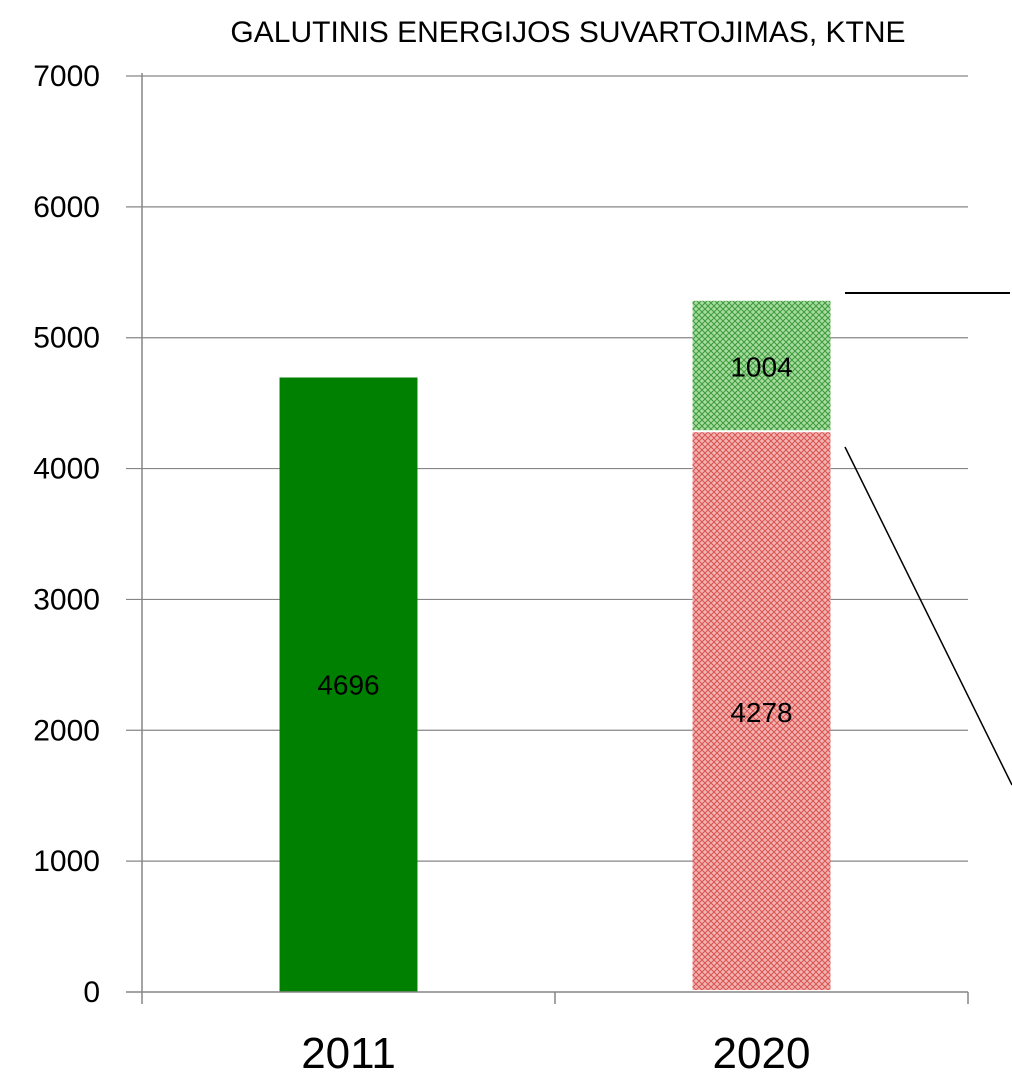 Image resolution: width=1012 pixels, height=1082 pixels. Describe the element at coordinates (66, 76) in the screenshot. I see `y-tick-label: 7000` at that location.